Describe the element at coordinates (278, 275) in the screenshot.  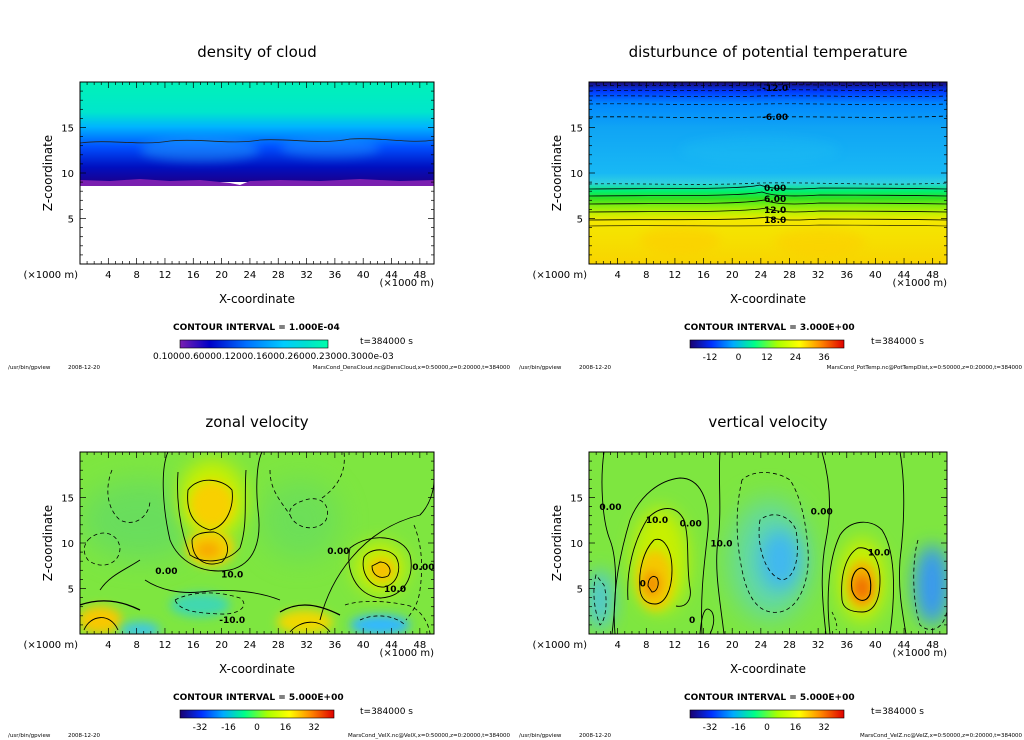
I see `x-tick-label: 28` at that location.